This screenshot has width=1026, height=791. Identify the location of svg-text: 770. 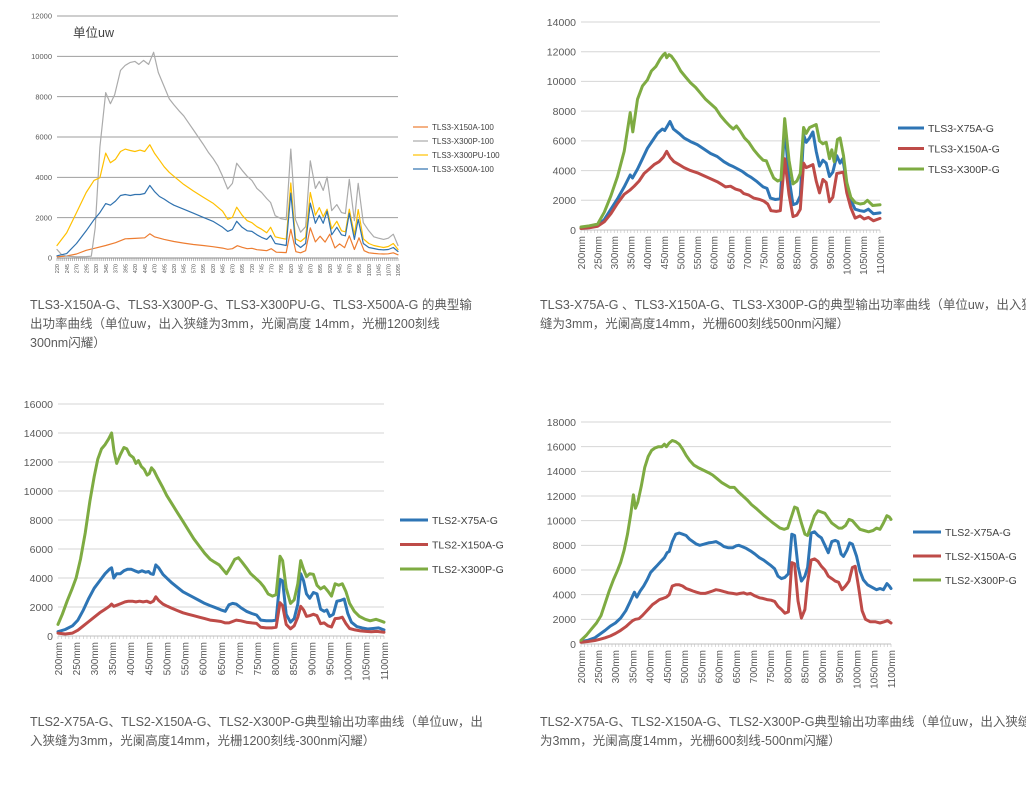
(272, 268).